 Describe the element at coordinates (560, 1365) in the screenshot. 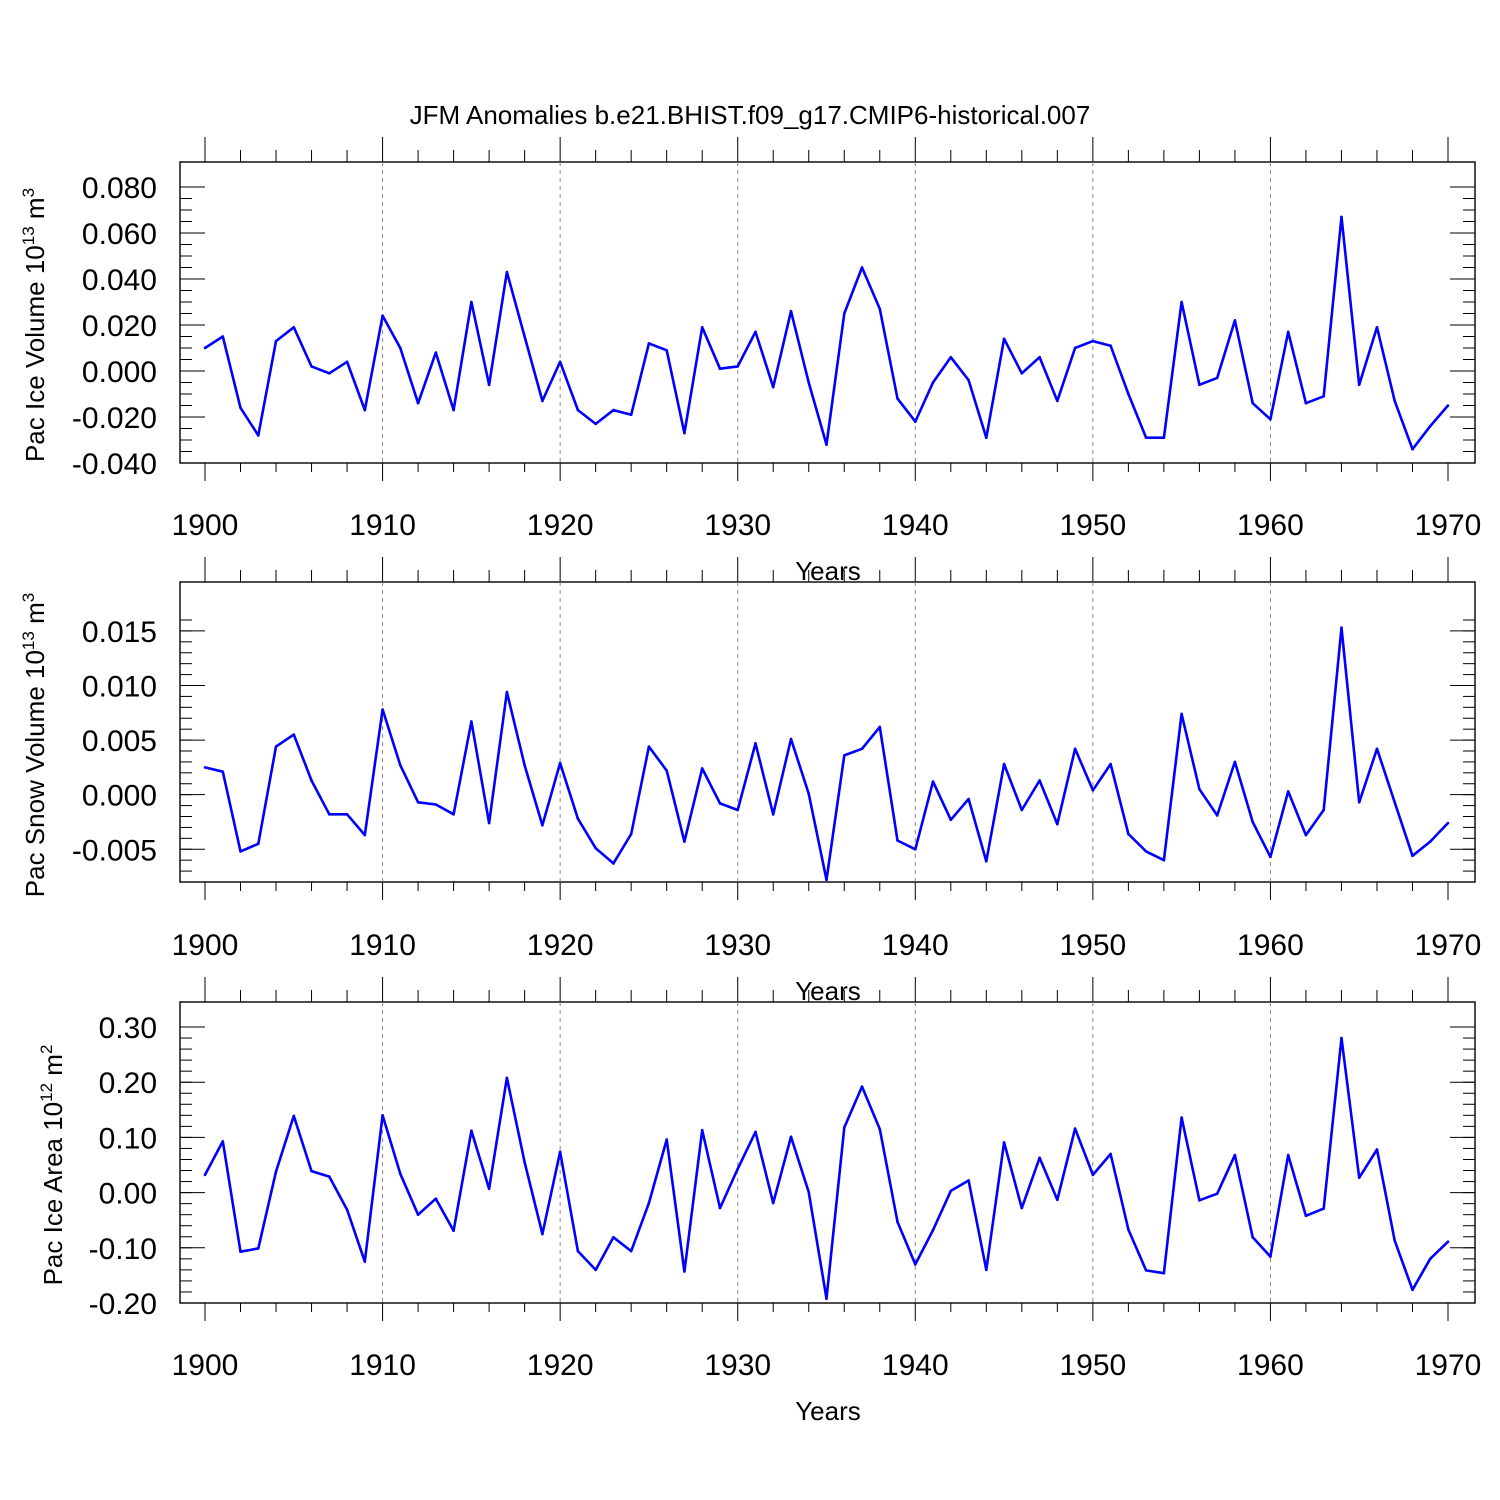

I see `x-tick-label: 1920` at that location.